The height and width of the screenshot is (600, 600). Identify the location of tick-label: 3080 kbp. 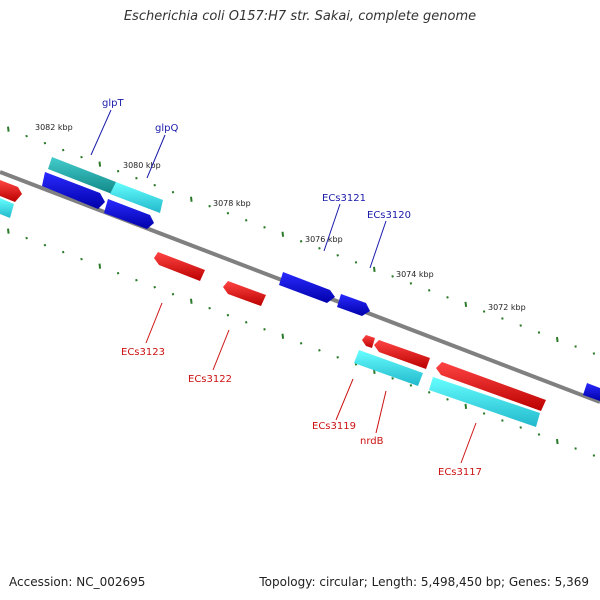
(142, 165).